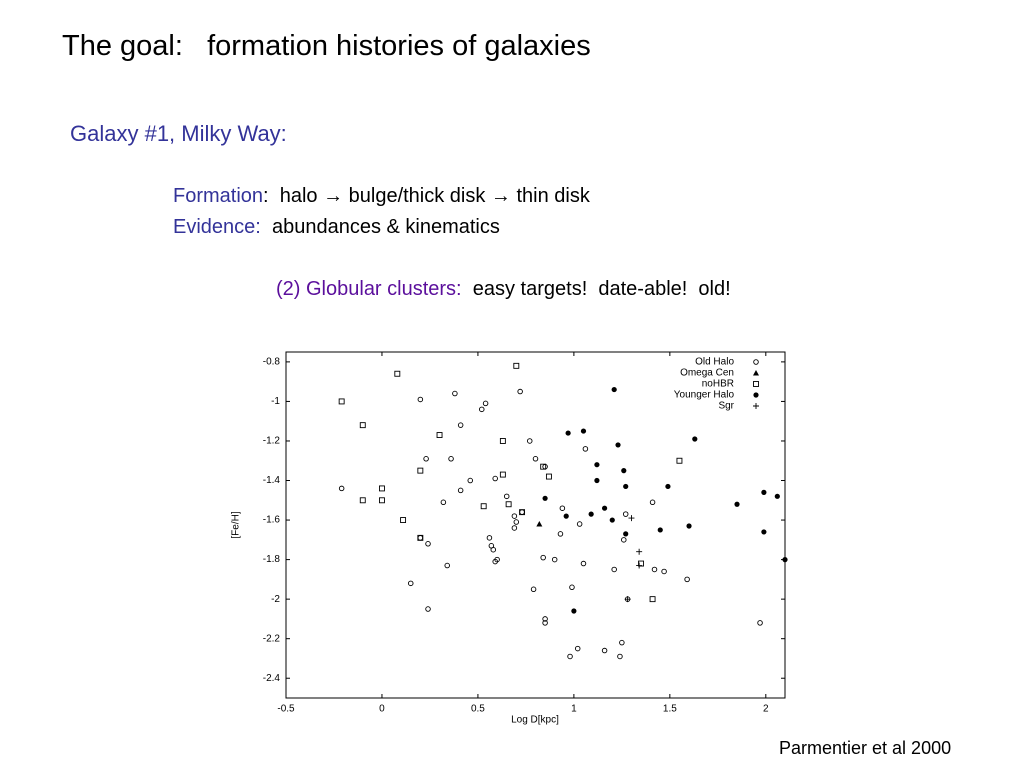 The image size is (1024, 768). What do you see at coordinates (218, 196) in the screenshot?
I see `formation-label: Formation` at bounding box center [218, 196].